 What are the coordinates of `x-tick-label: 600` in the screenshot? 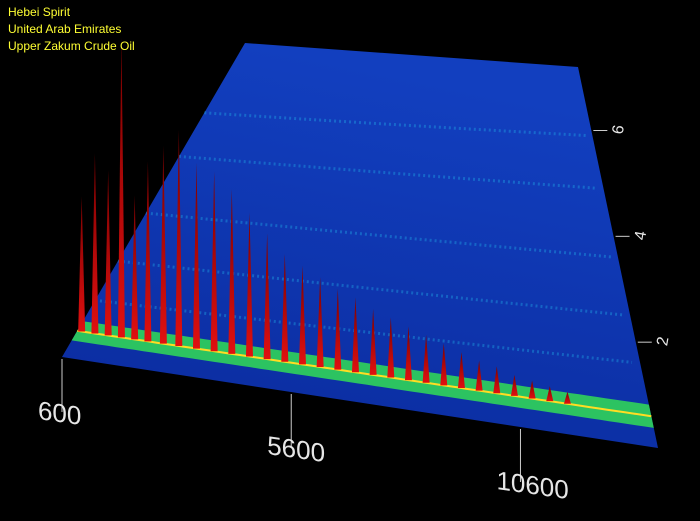 It's located at (59, 413).